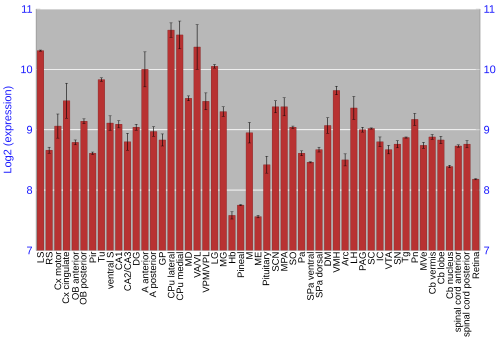 The height and width of the screenshot is (349, 500). Describe the element at coordinates (487, 190) in the screenshot. I see `y2-tick-label: 8` at that location.